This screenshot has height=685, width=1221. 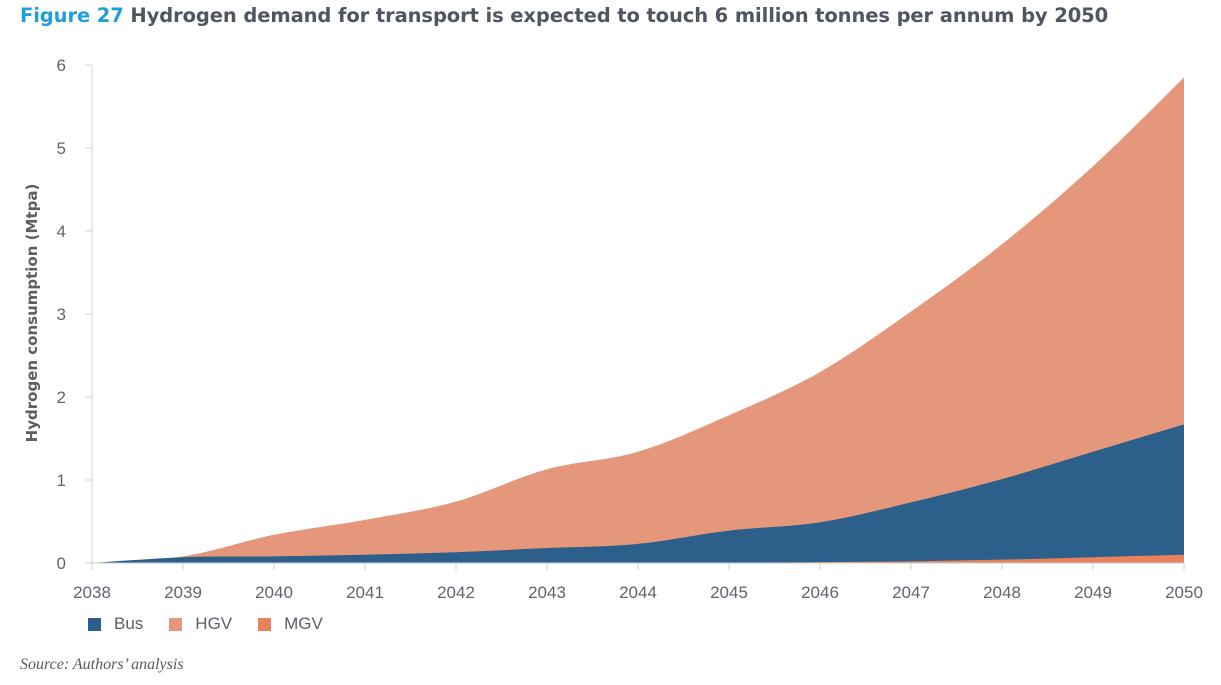 What do you see at coordinates (214, 623) in the screenshot?
I see `legend-label: HGV` at bounding box center [214, 623].